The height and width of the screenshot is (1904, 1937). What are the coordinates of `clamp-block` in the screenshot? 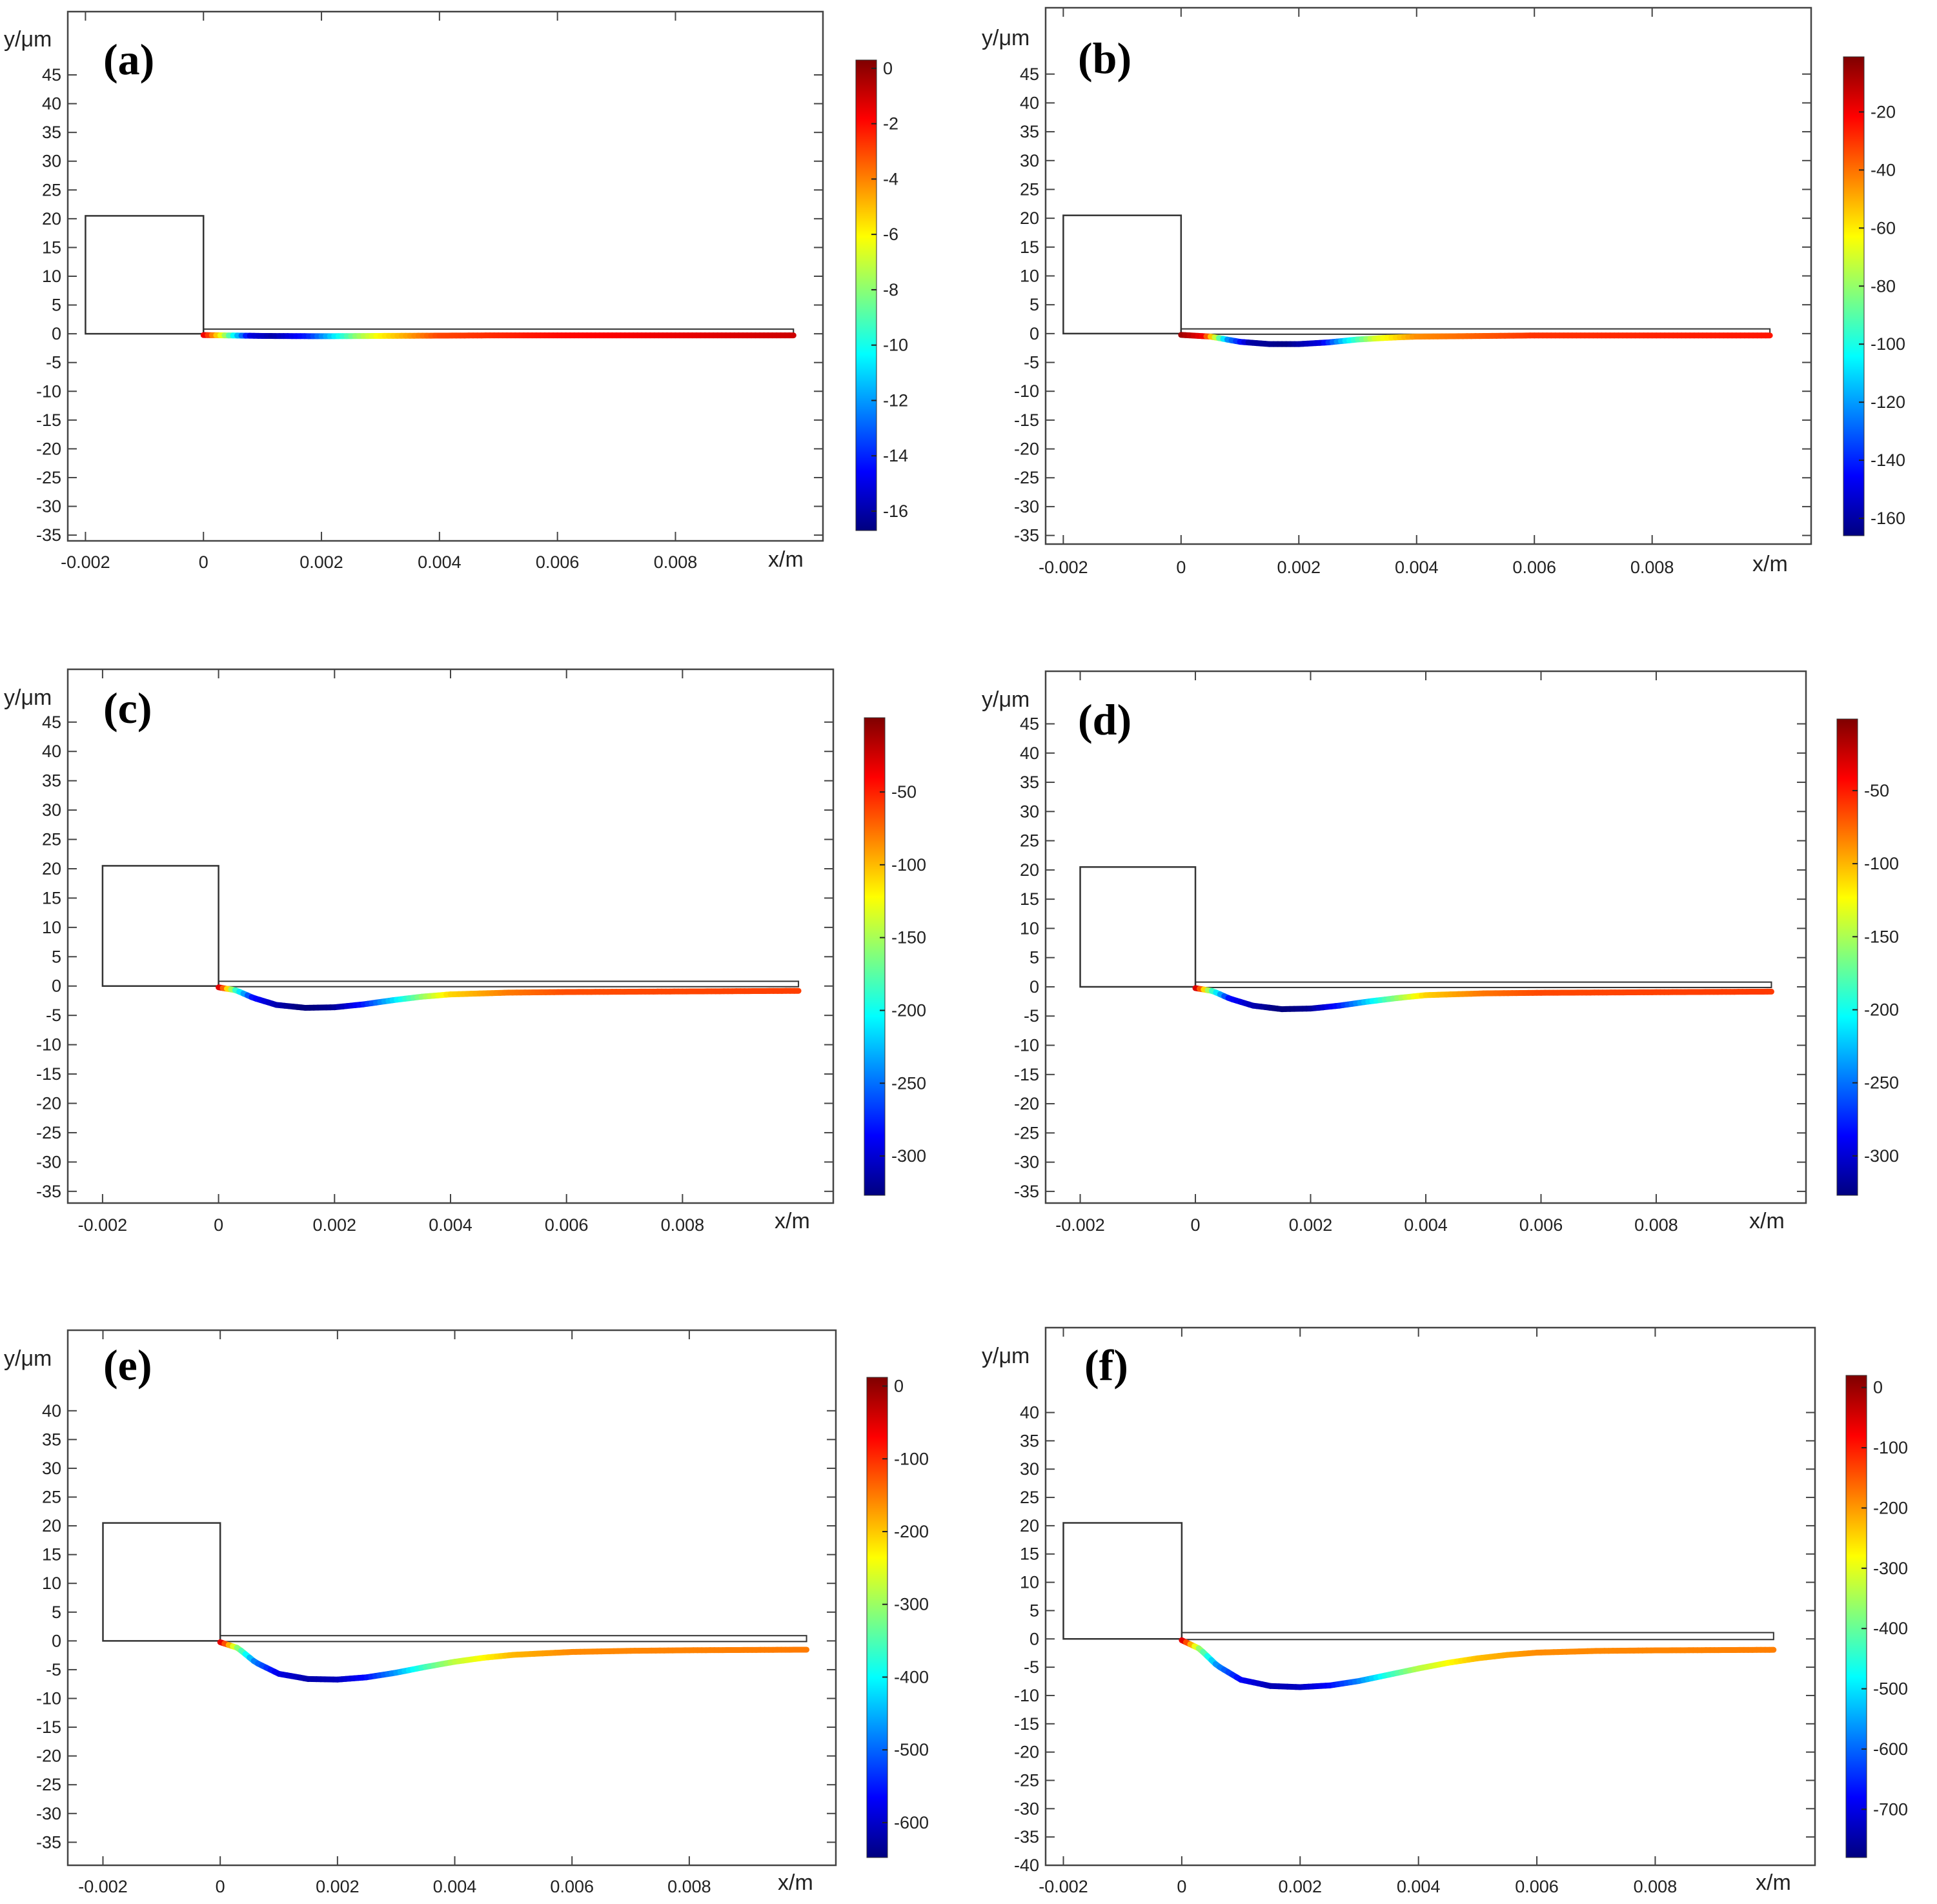 It's located at (1138, 927).